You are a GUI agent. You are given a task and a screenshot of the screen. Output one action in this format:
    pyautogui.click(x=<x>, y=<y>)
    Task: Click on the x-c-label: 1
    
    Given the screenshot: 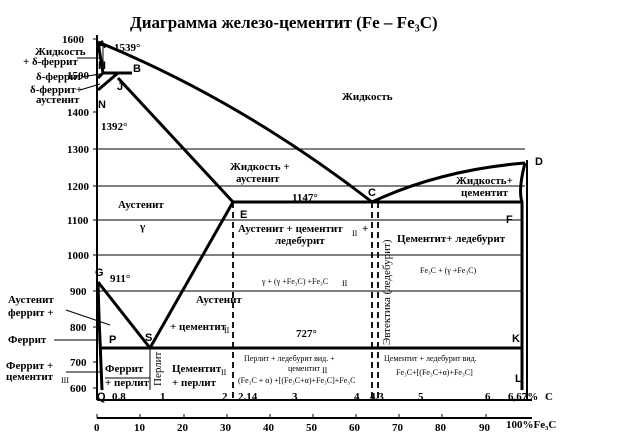 What is the action you would take?
    pyautogui.click(x=163, y=397)
    